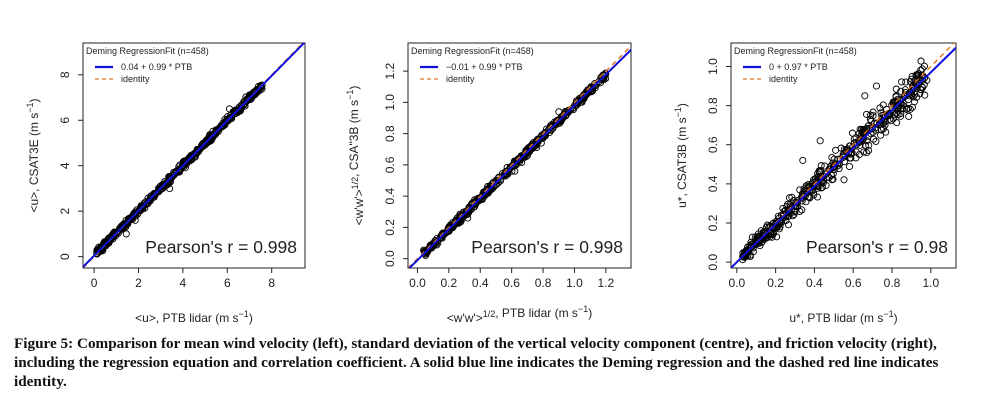 This screenshot has width=1001, height=408. I want to click on x-tick-label: 0.8, so click(543, 283).